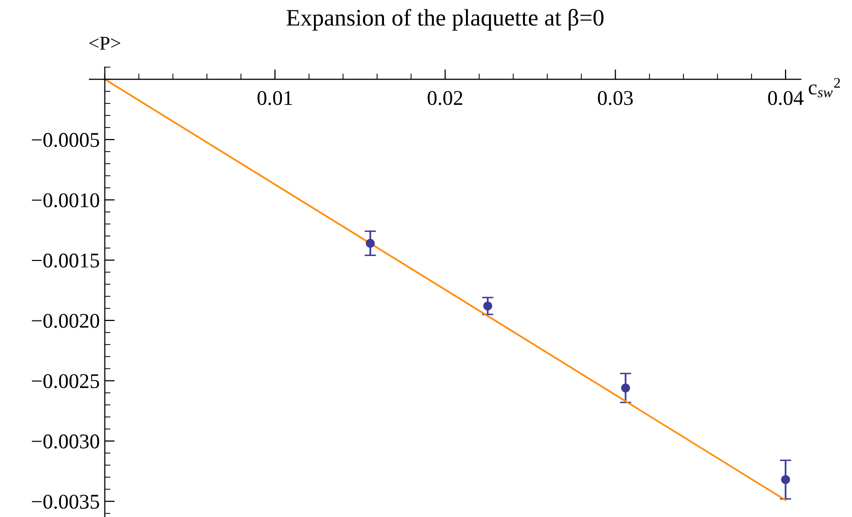 Image resolution: width=852 pixels, height=517 pixels. I want to click on y-tick-label: −0.0025, so click(66, 381).